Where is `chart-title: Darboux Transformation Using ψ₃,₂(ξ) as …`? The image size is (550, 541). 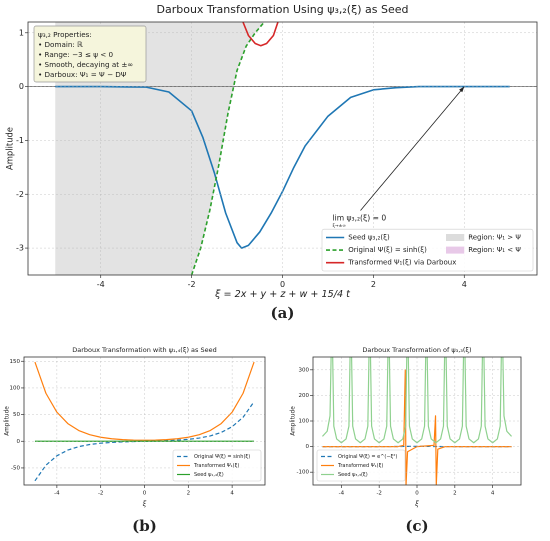 chart-title: Darboux Transformation Using ψ₃,₂(ξ) as … is located at coordinates (283, 9).